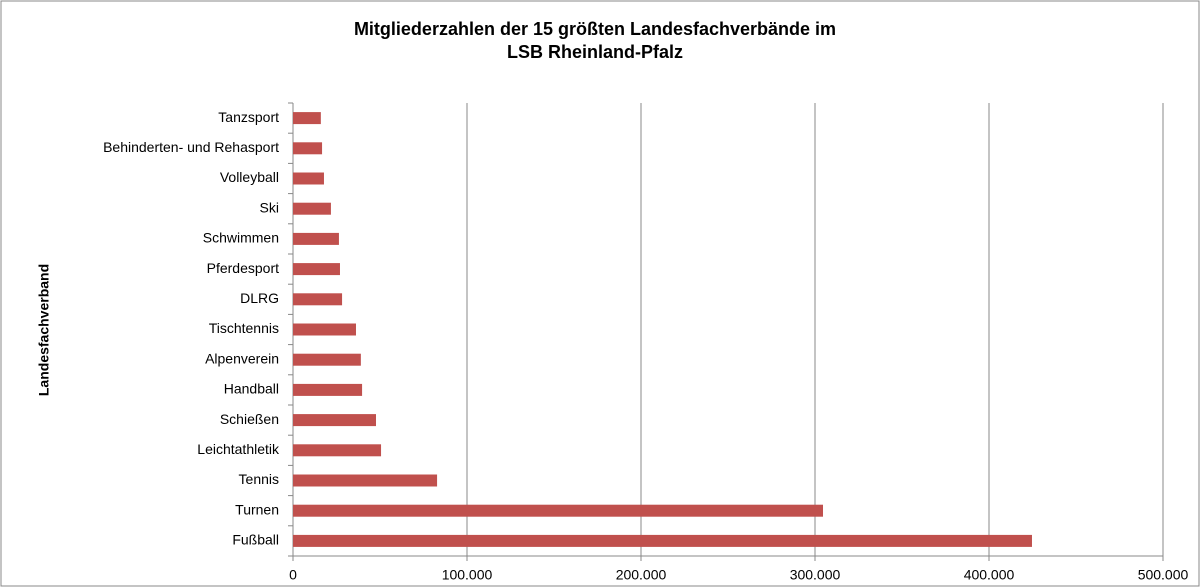 The height and width of the screenshot is (588, 1202). Describe the element at coordinates (255, 540) in the screenshot. I see `y-tick-label: Fußball` at that location.